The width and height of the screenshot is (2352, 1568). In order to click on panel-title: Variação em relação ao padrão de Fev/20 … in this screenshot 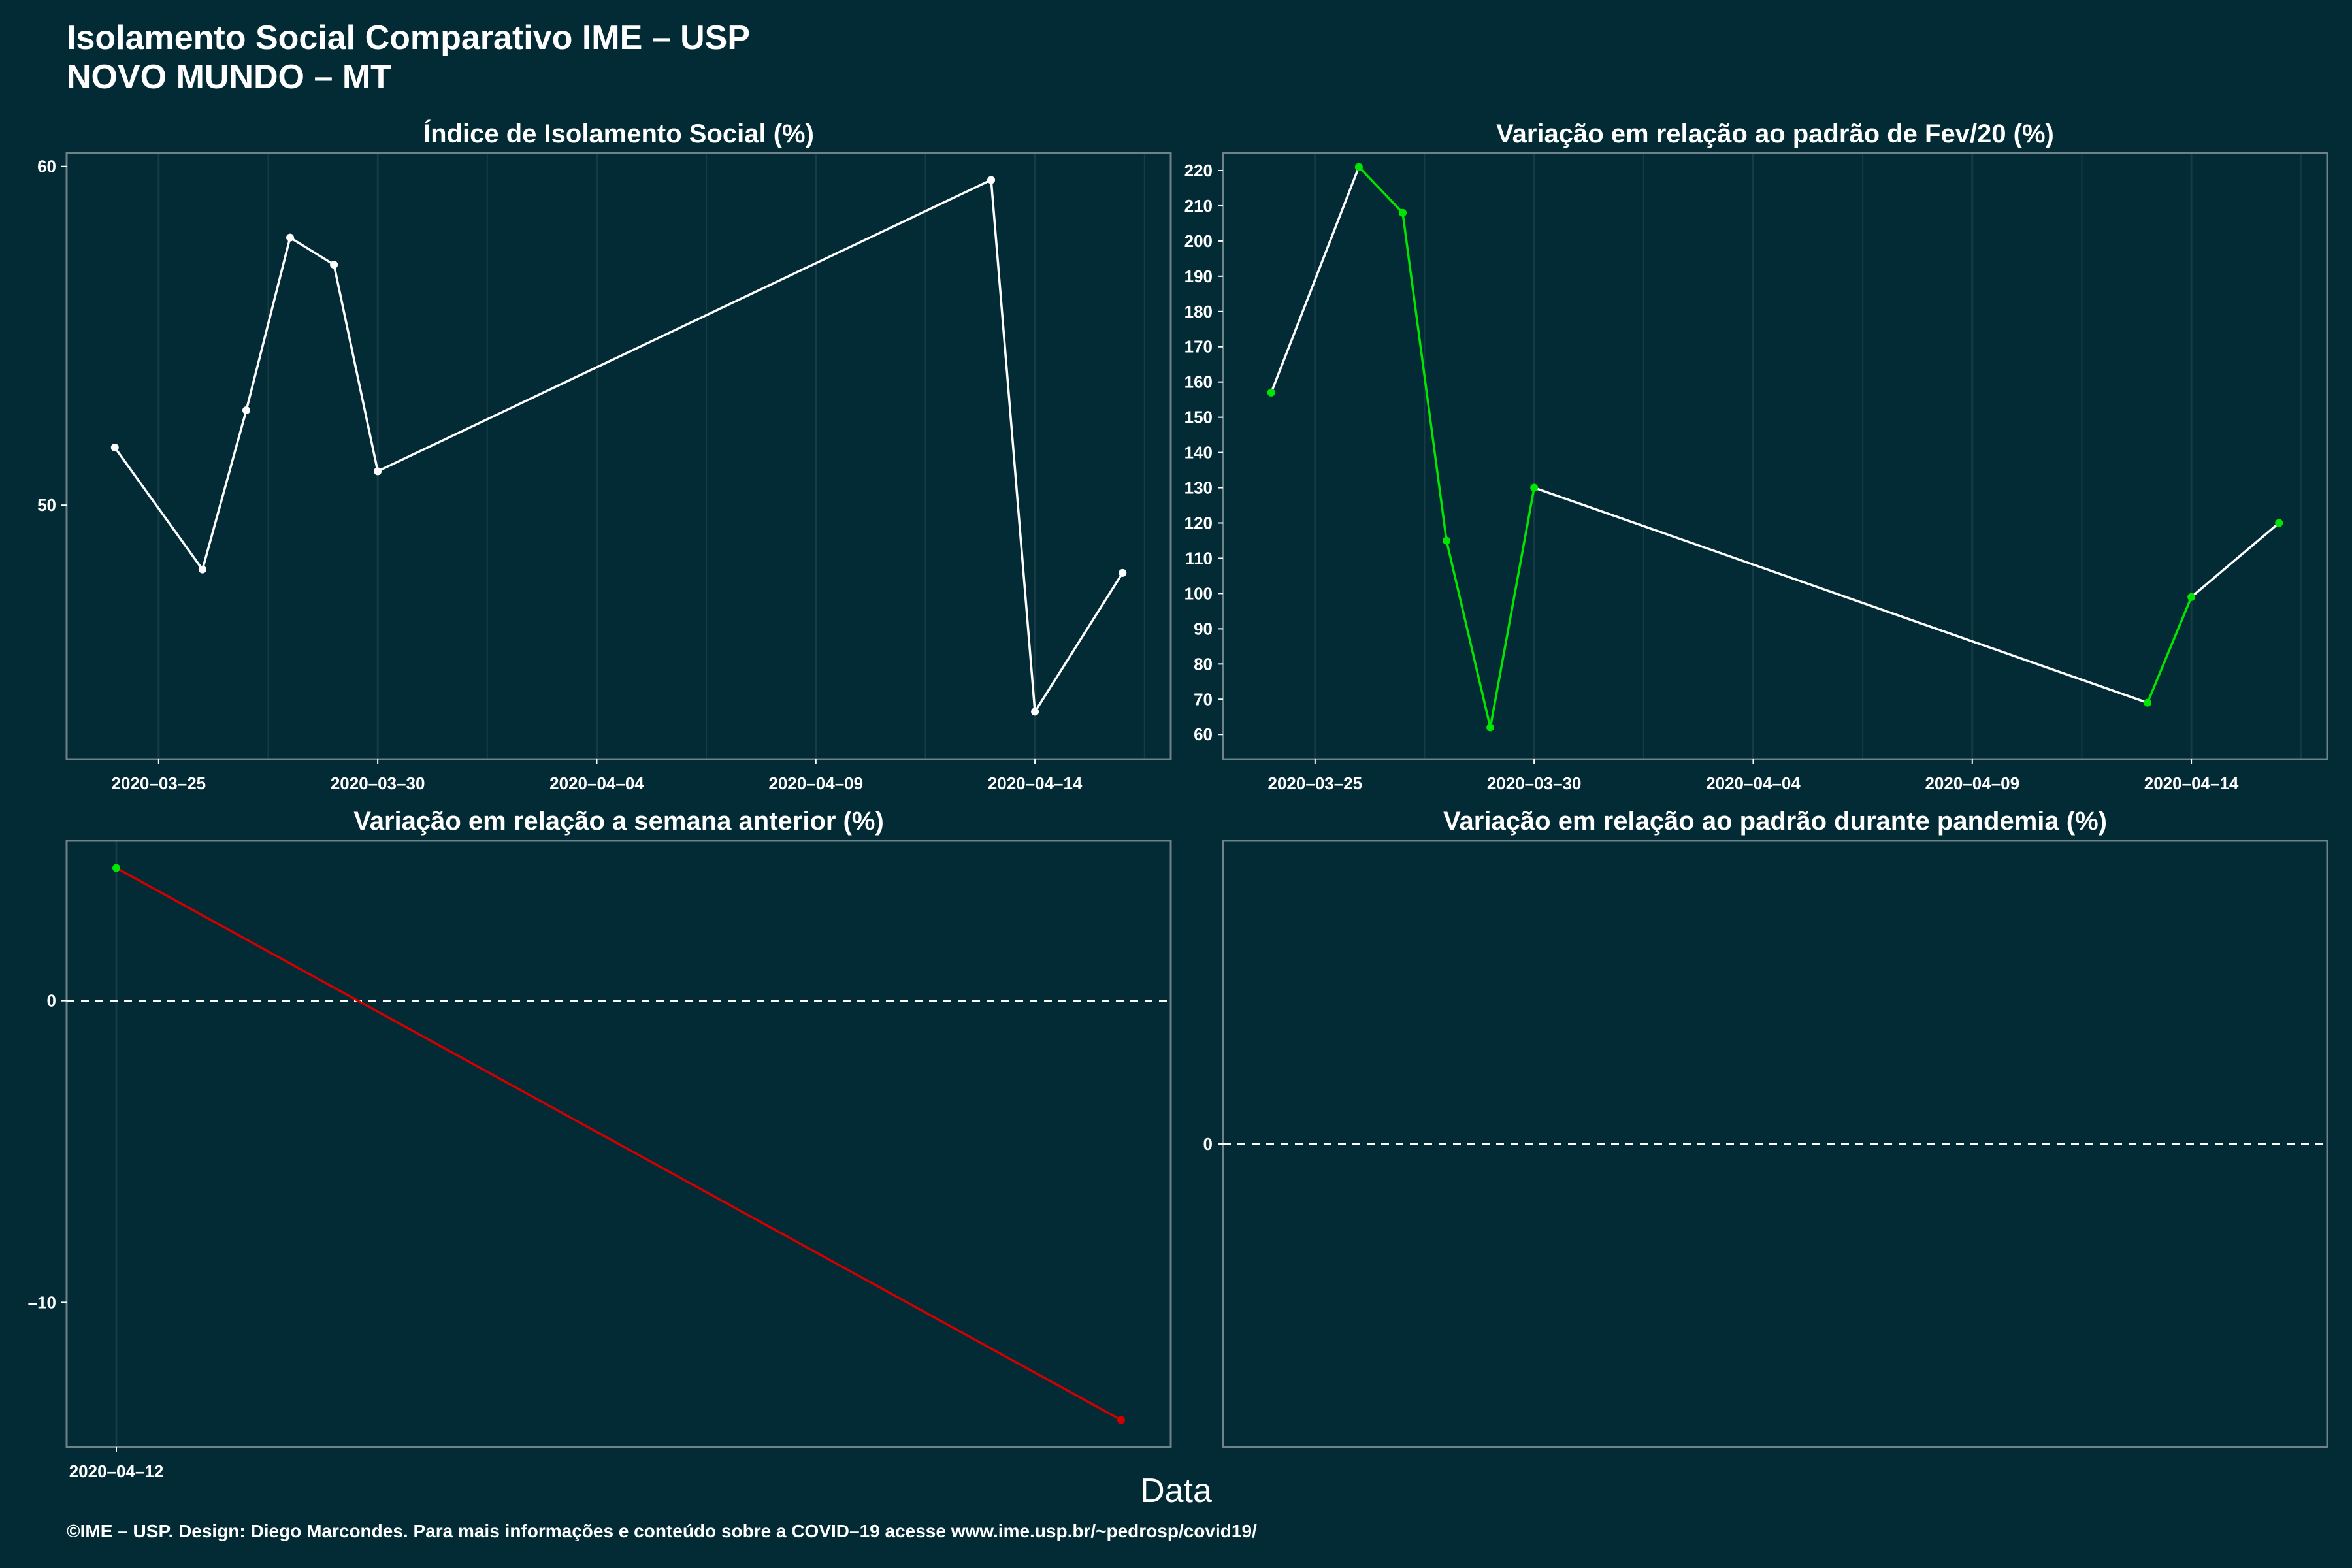, I will do `click(1775, 134)`.